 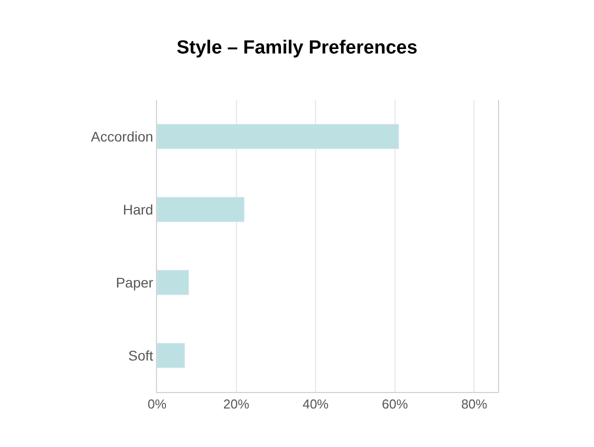 What do you see at coordinates (316, 404) in the screenshot?
I see `x-tick-label: 40%` at bounding box center [316, 404].